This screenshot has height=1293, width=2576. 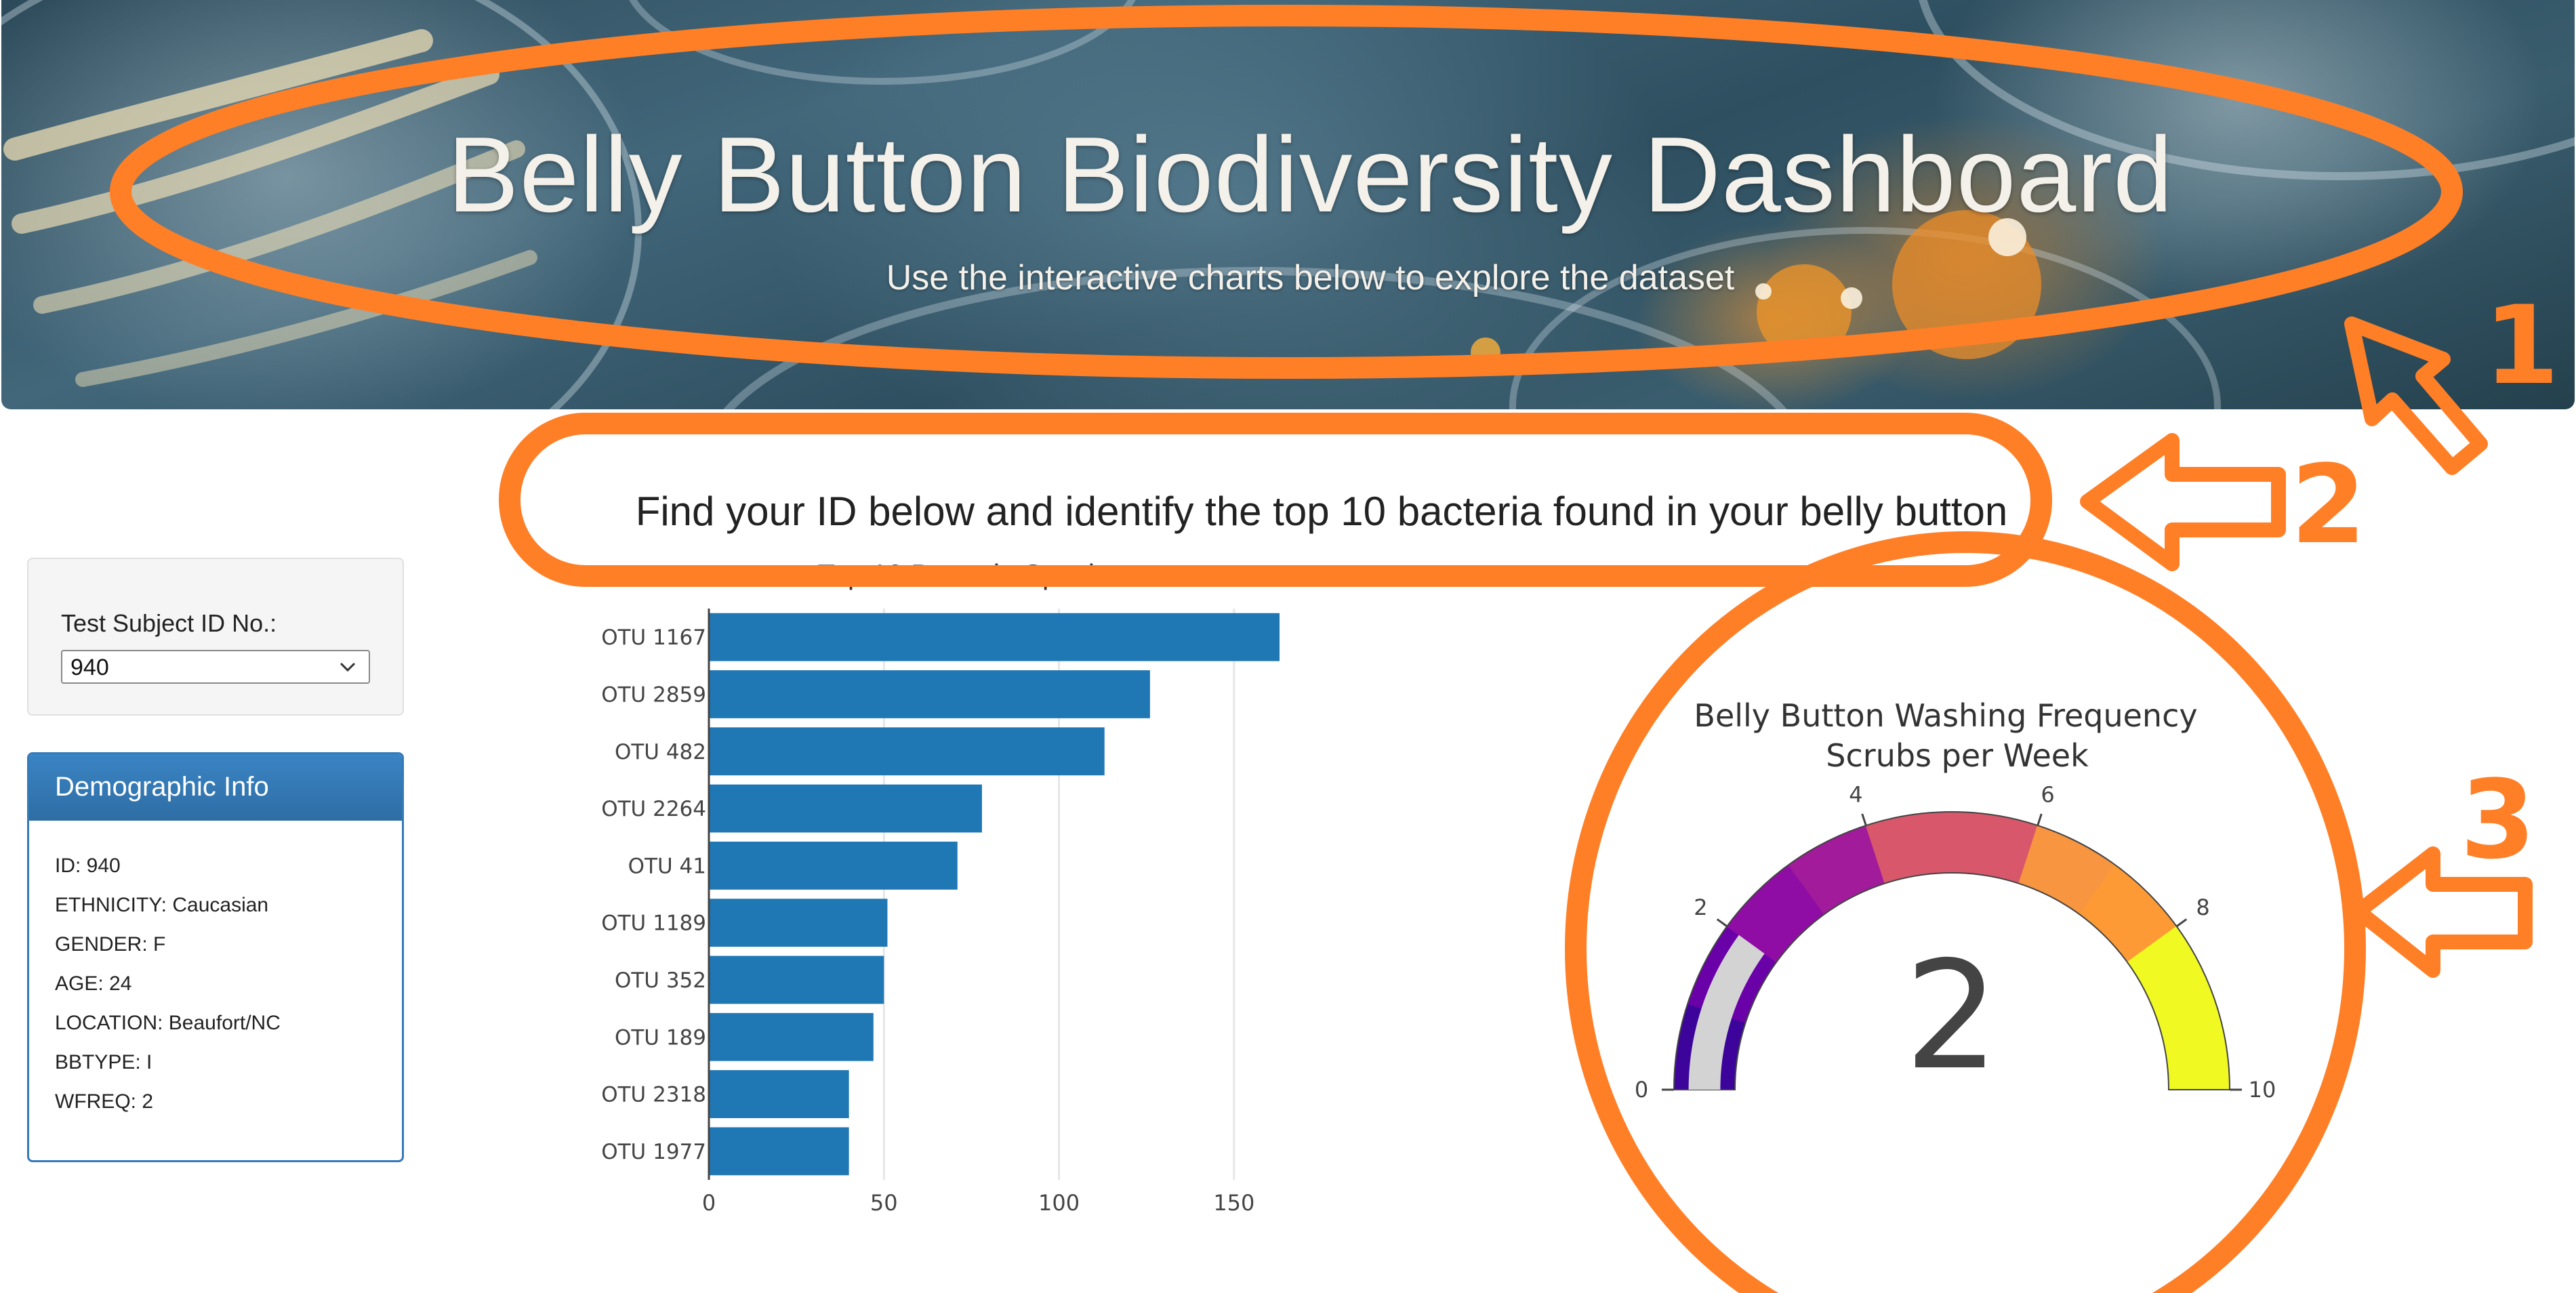 I want to click on annotation-number-1: 1, so click(x=2522, y=345).